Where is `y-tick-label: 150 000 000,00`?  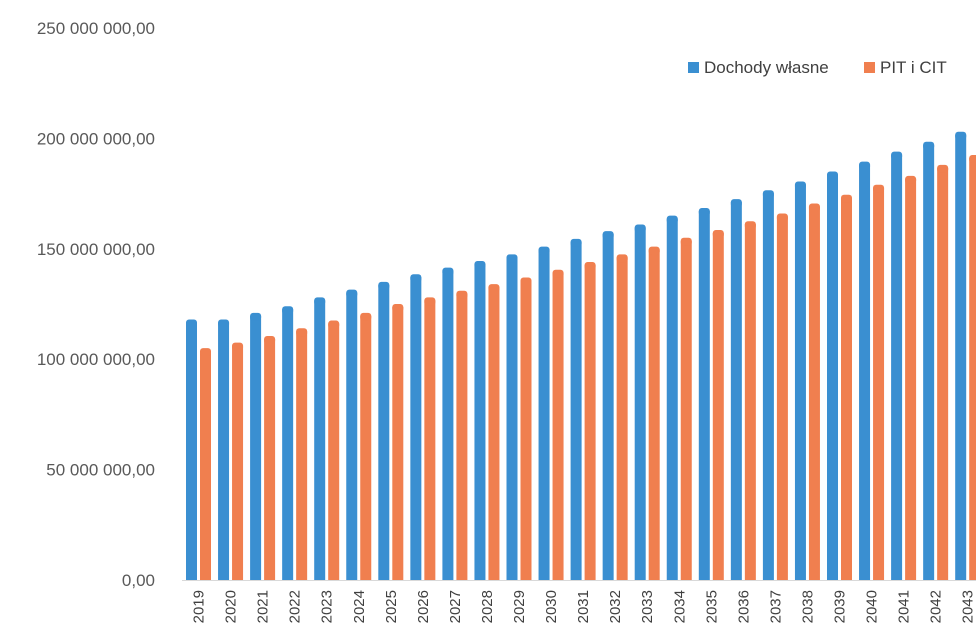 y-tick-label: 150 000 000,00 is located at coordinates (96, 249).